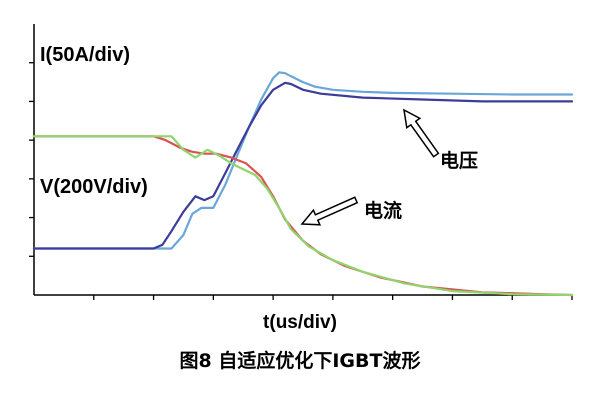  What do you see at coordinates (459, 161) in the screenshot?
I see `annotation-voltage-label: 电压` at bounding box center [459, 161].